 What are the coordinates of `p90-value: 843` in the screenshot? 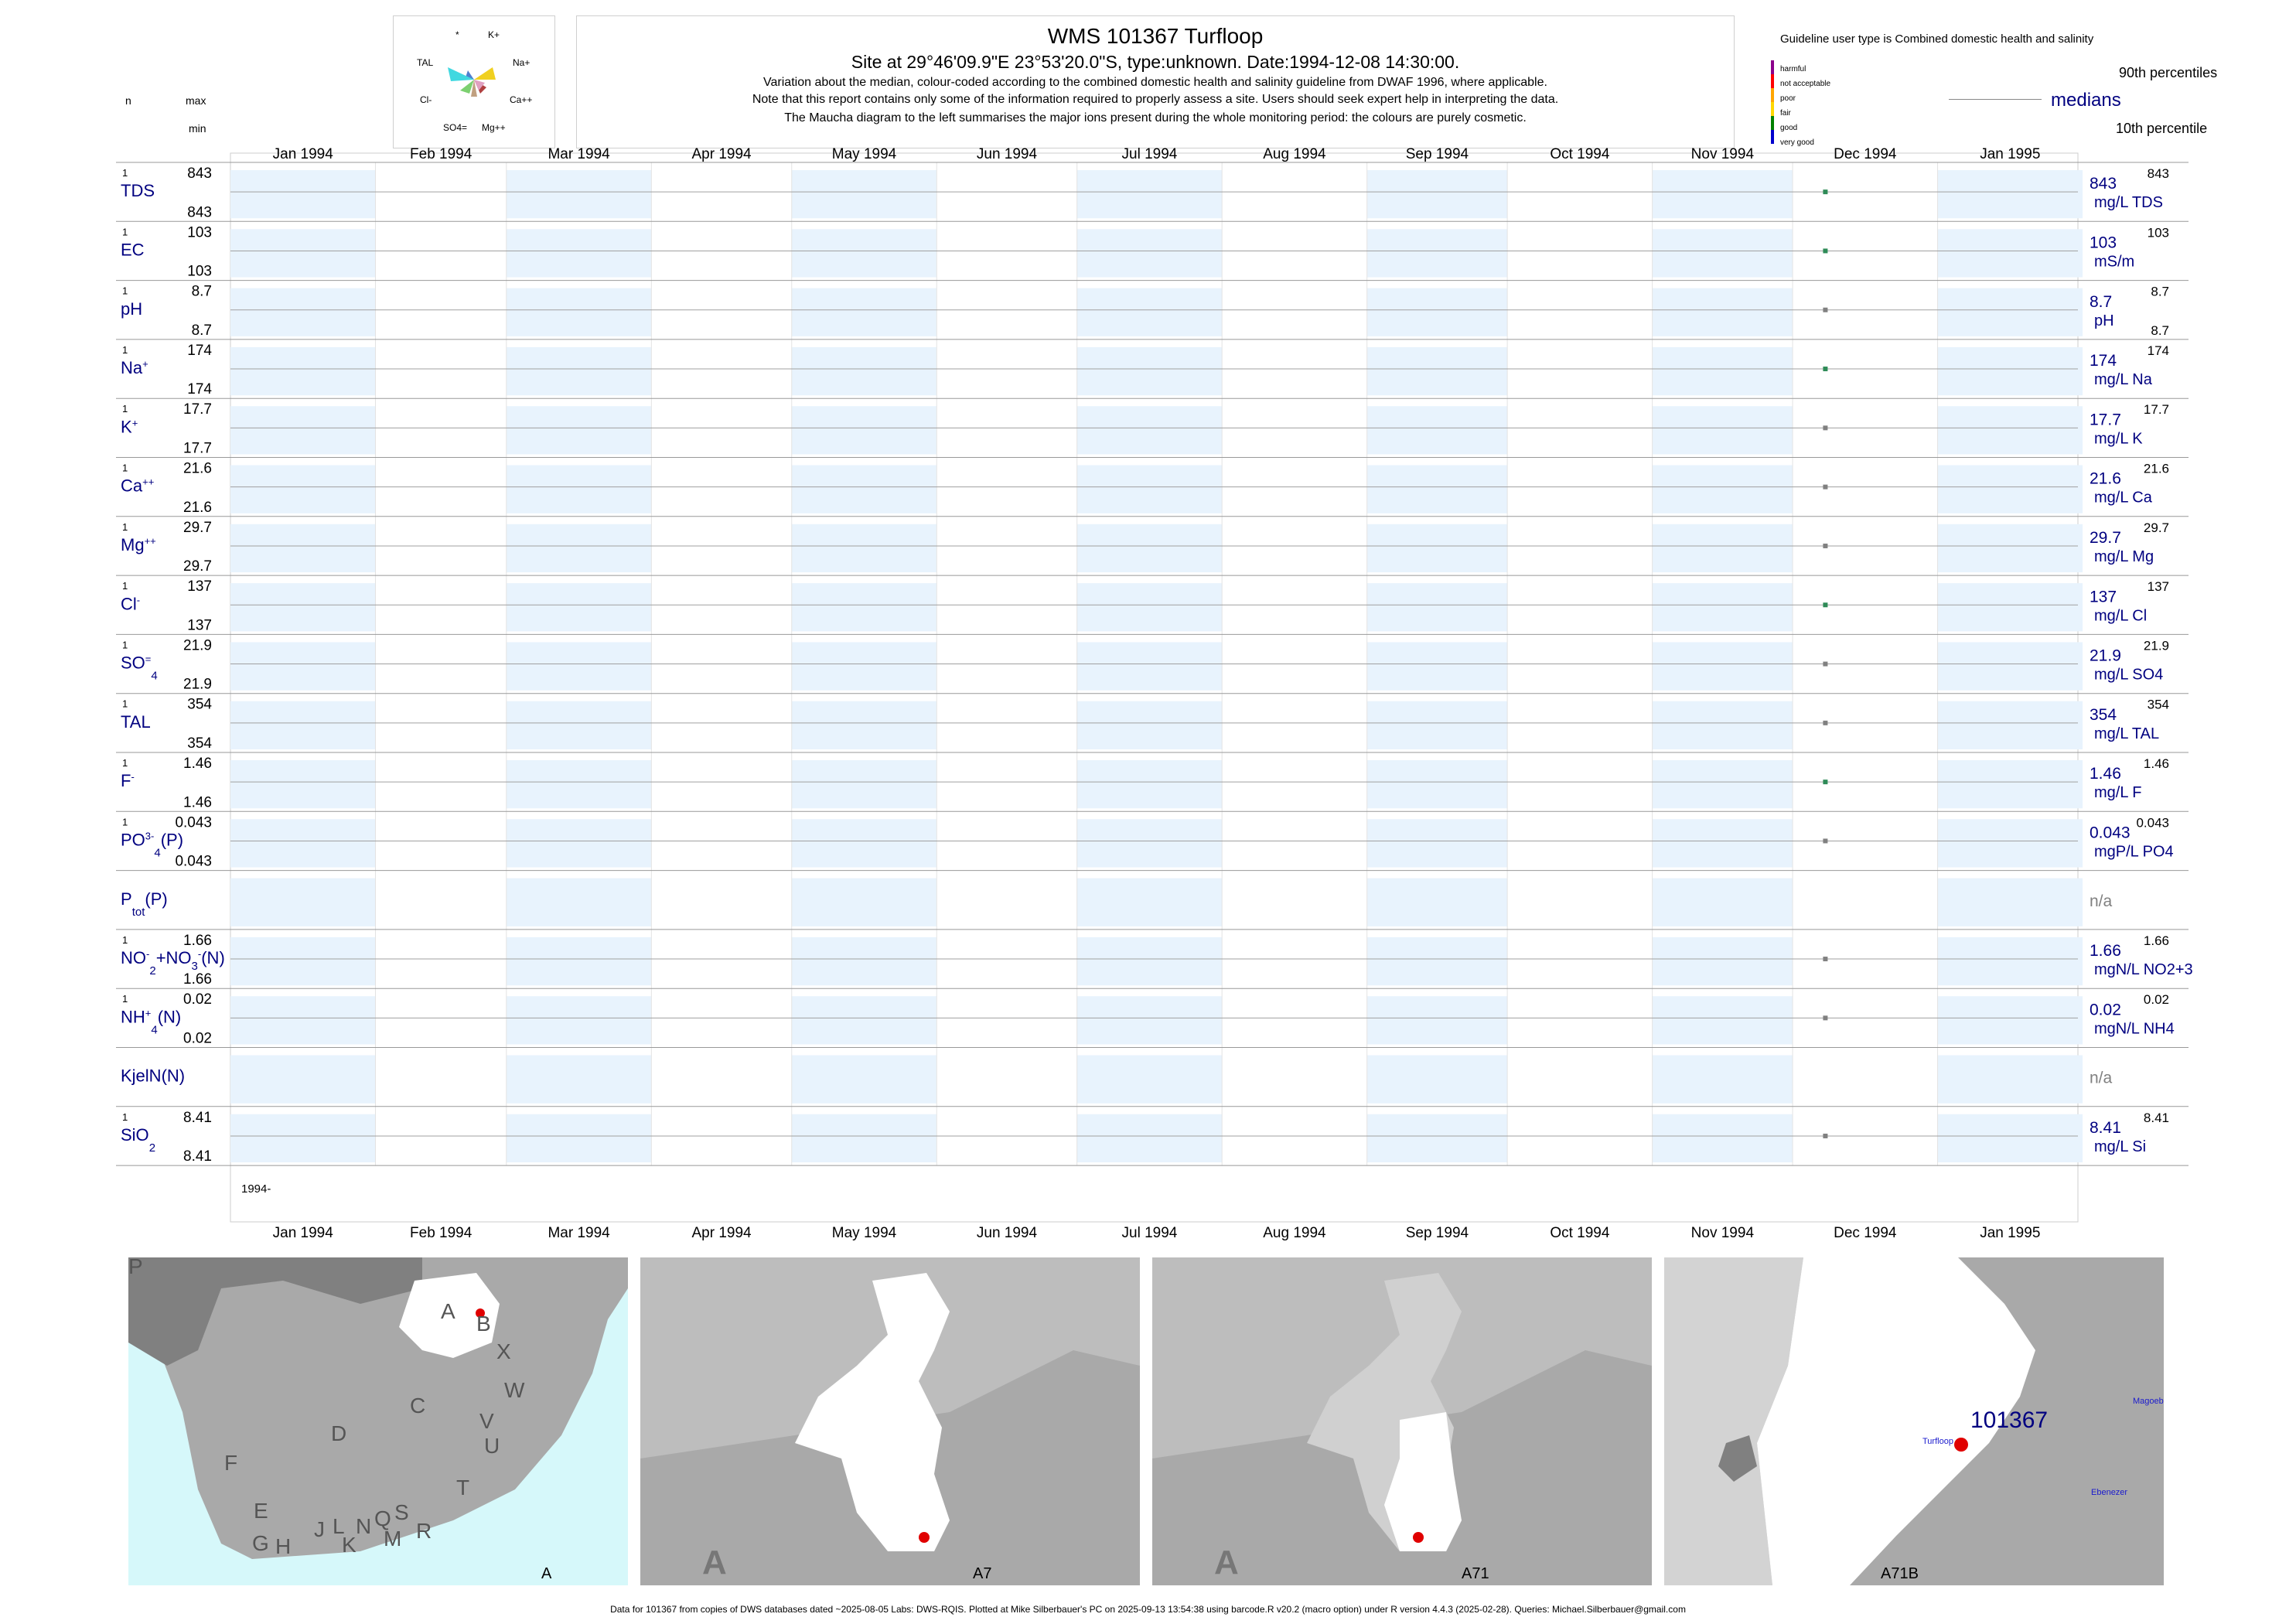 It's located at (2158, 173).